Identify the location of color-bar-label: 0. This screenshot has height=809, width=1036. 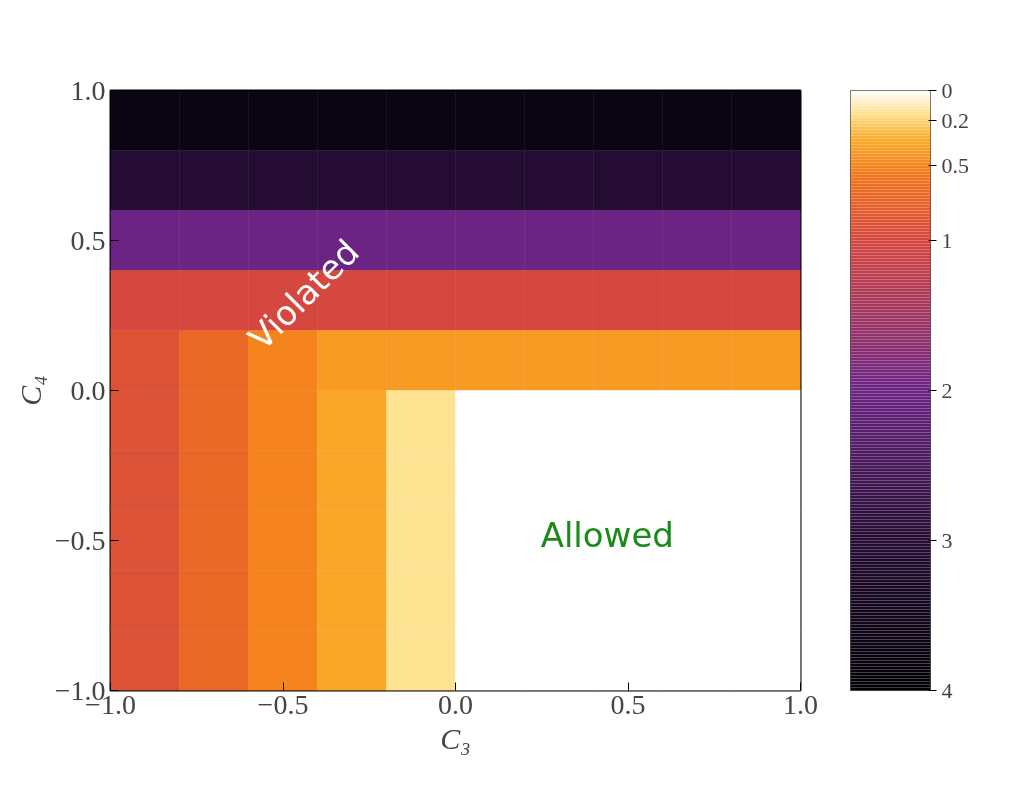
(947, 90).